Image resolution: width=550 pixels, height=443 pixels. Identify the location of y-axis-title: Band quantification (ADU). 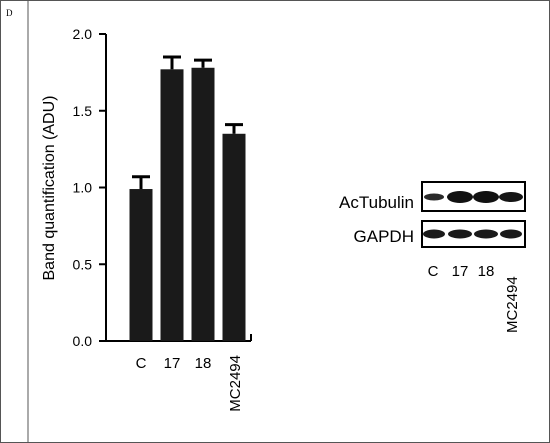
(49, 188).